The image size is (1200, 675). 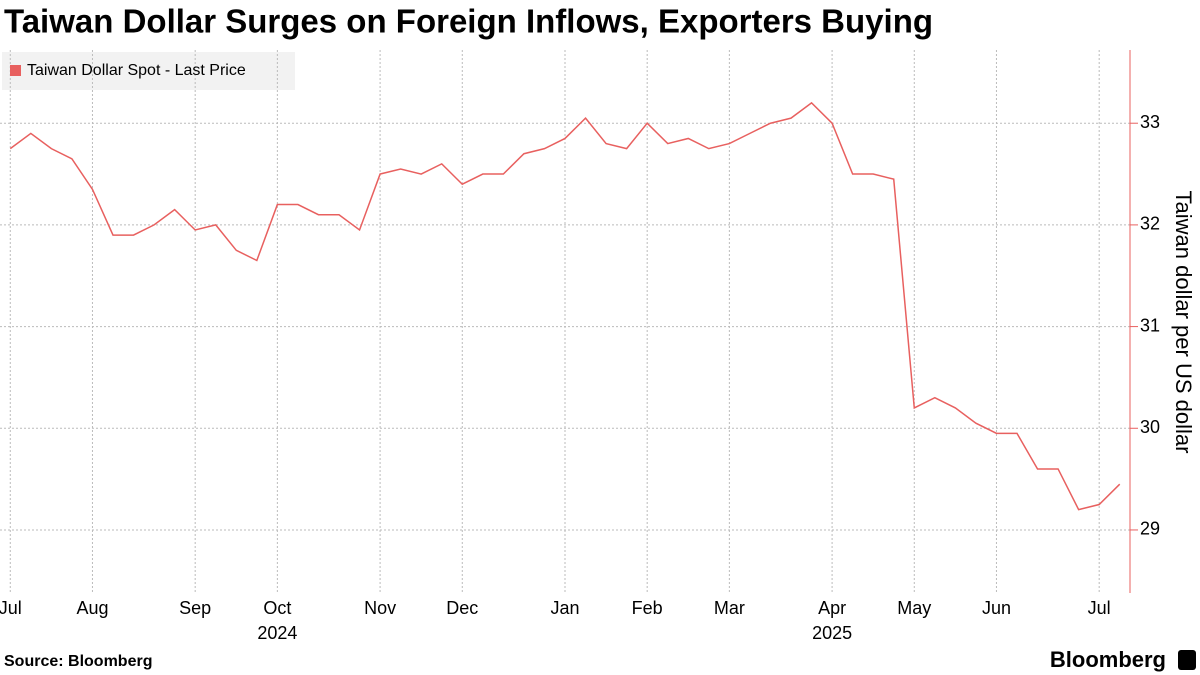 I want to click on x-tick-label: Aug, so click(x=92, y=608).